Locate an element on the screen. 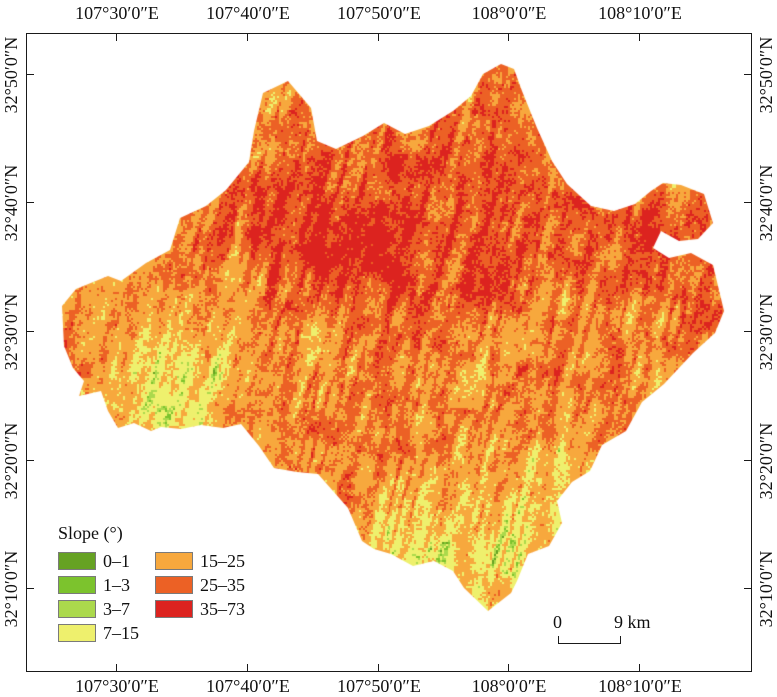 The height and width of the screenshot is (697, 777). lon-label-top-1: 107°40′0″E is located at coordinates (248, 13).